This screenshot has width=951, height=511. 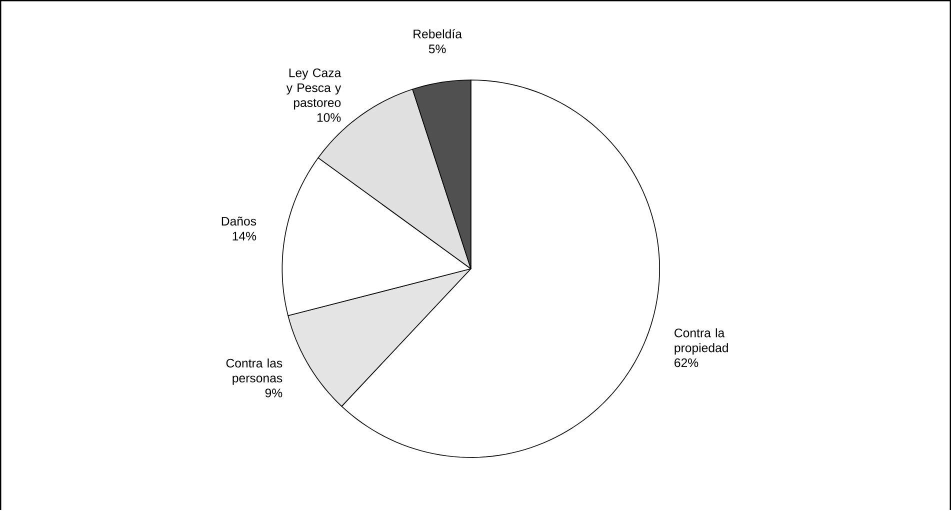 What do you see at coordinates (437, 49) in the screenshot?
I see `data-label: 5%` at bounding box center [437, 49].